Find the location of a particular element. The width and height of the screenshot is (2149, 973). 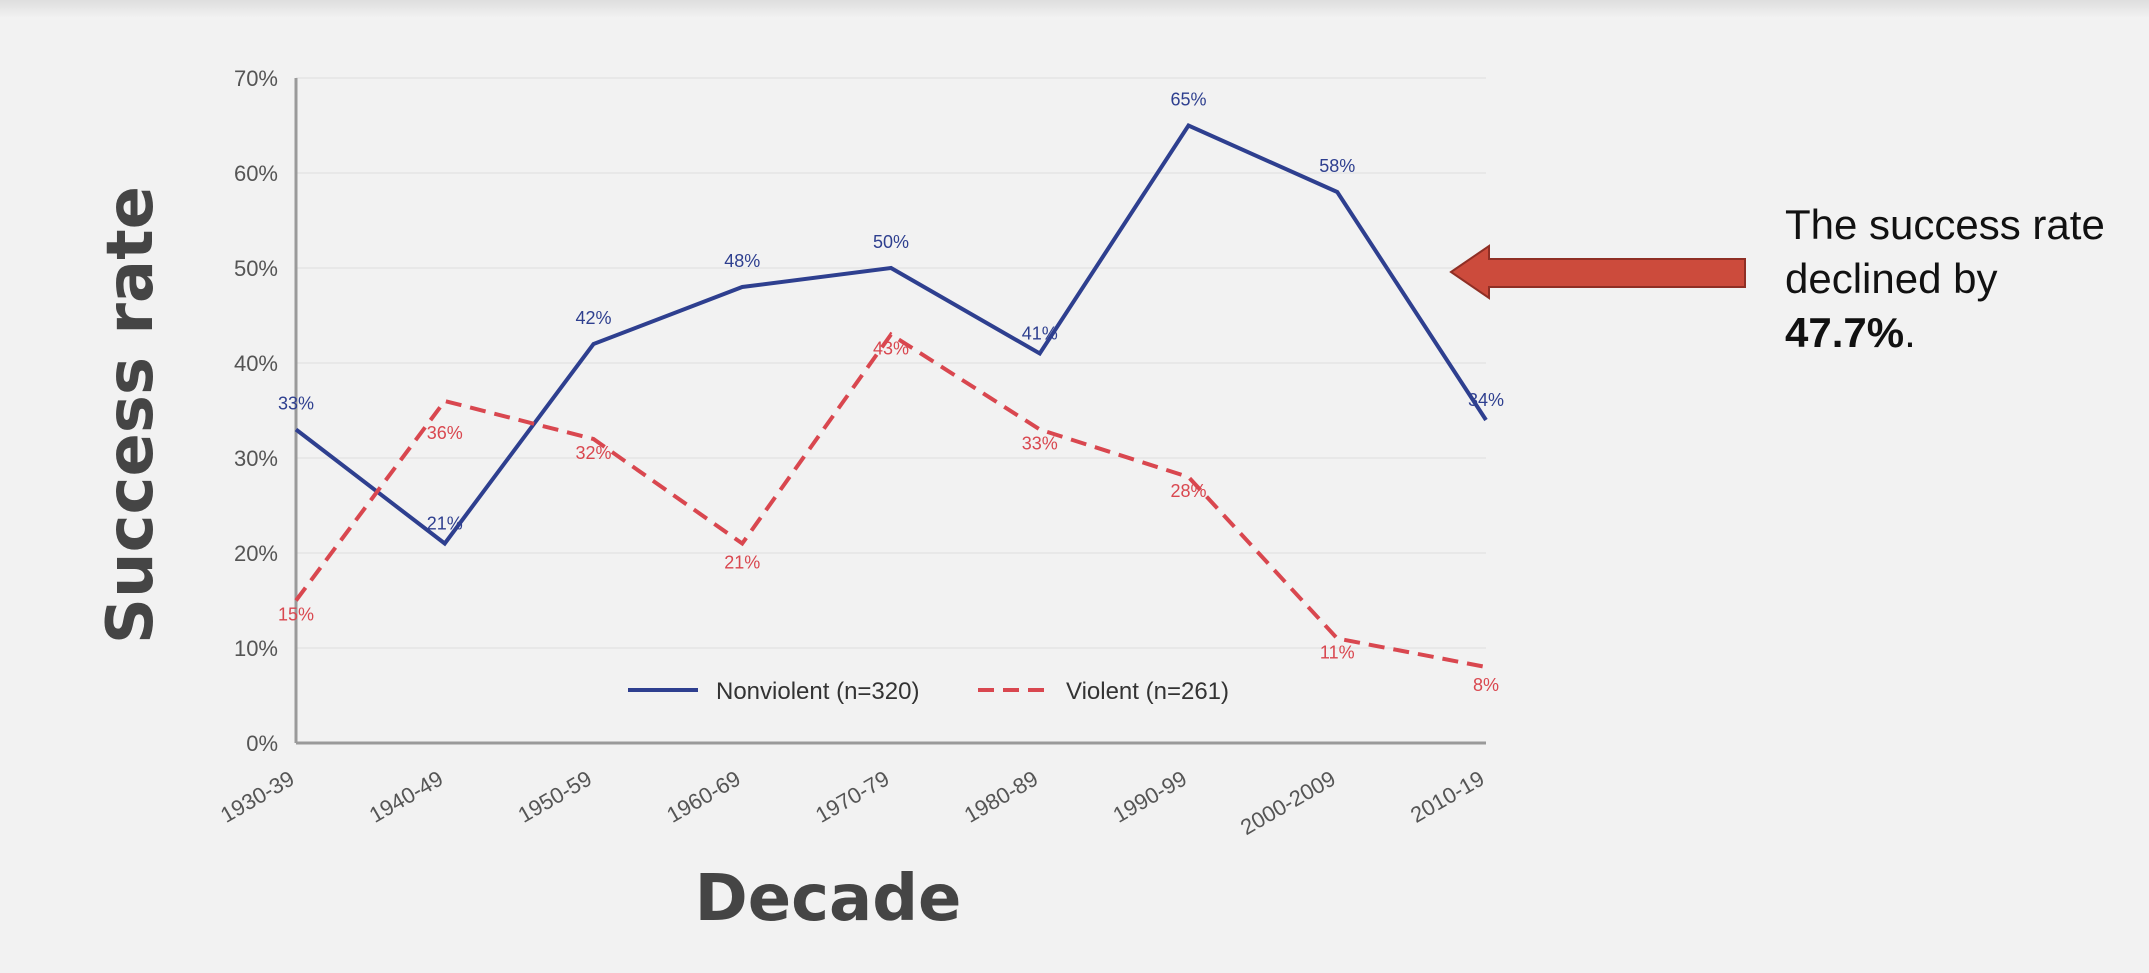

data-label: 36% is located at coordinates (445, 433).